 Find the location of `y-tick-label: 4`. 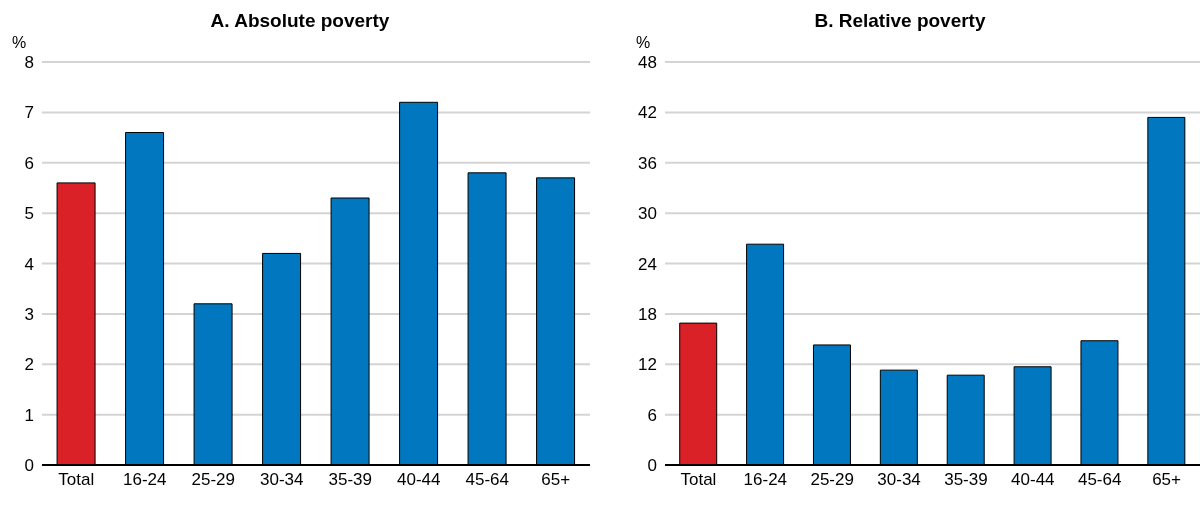

y-tick-label: 4 is located at coordinates (29, 264).